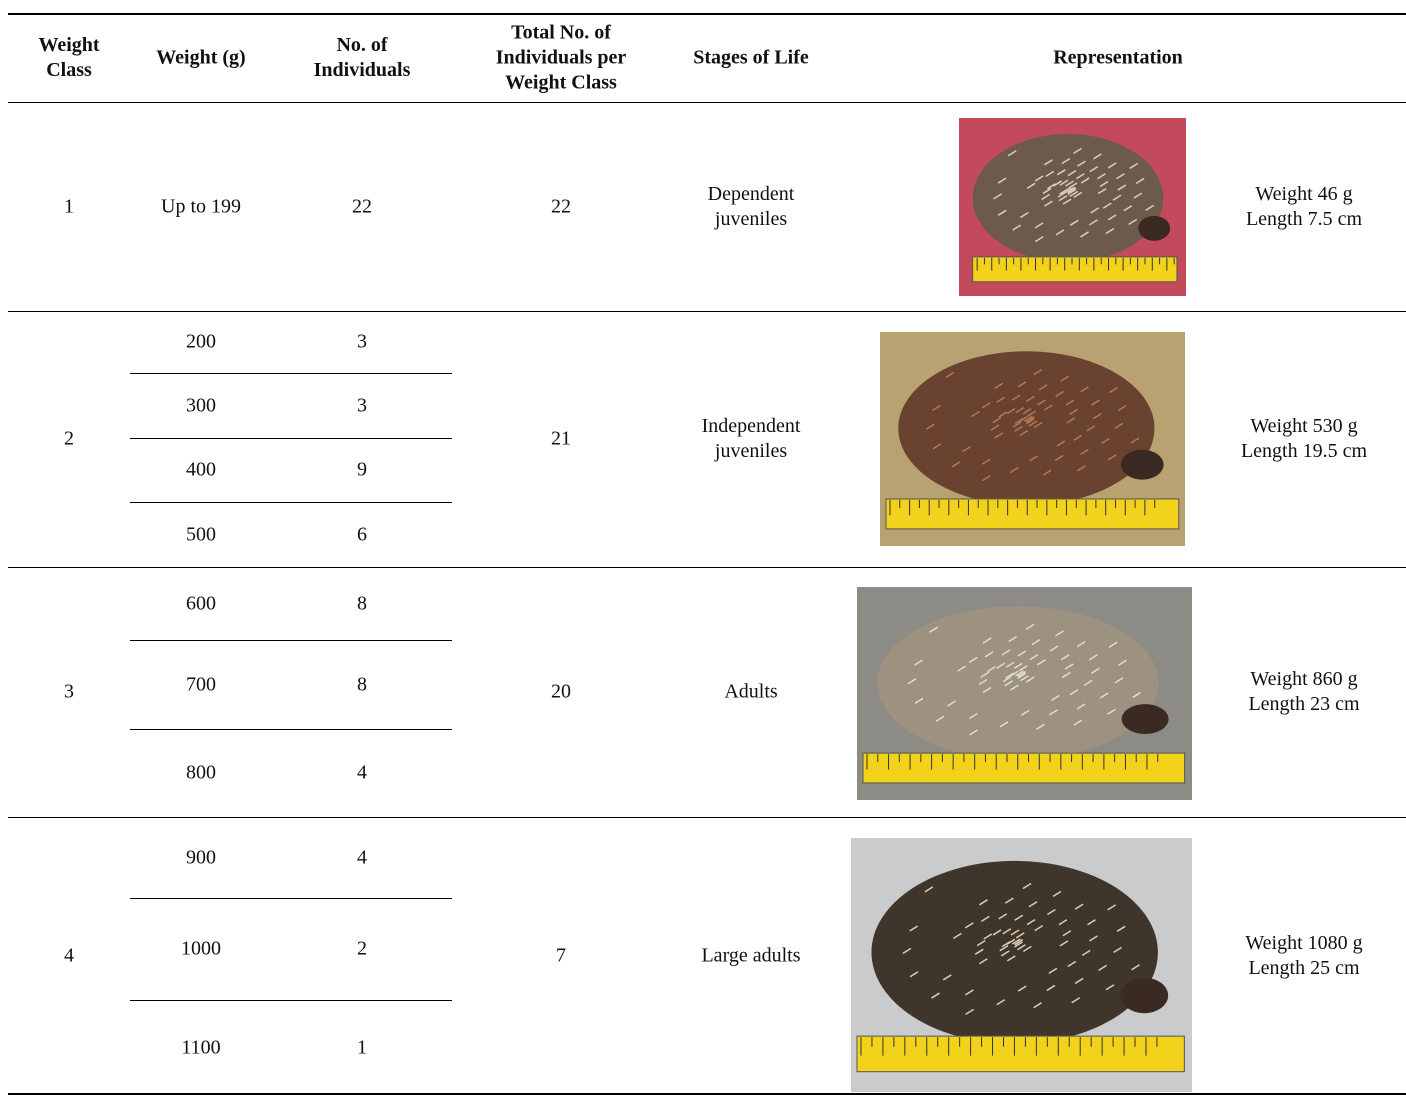 The height and width of the screenshot is (1095, 1406). What do you see at coordinates (1304, 426) in the screenshot?
I see `caption-line: Weight 530 g` at bounding box center [1304, 426].